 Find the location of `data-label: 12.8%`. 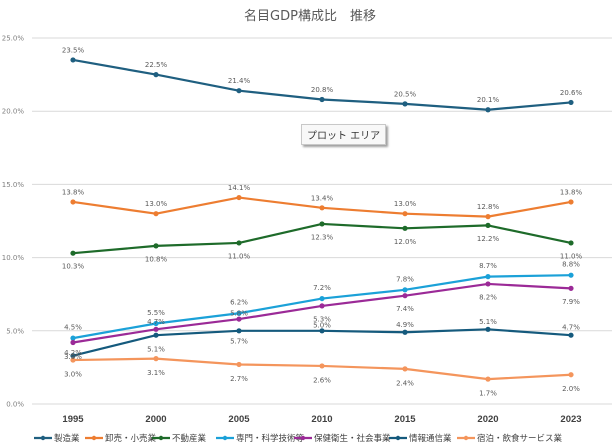

data-label: 12.8% is located at coordinates (488, 207).